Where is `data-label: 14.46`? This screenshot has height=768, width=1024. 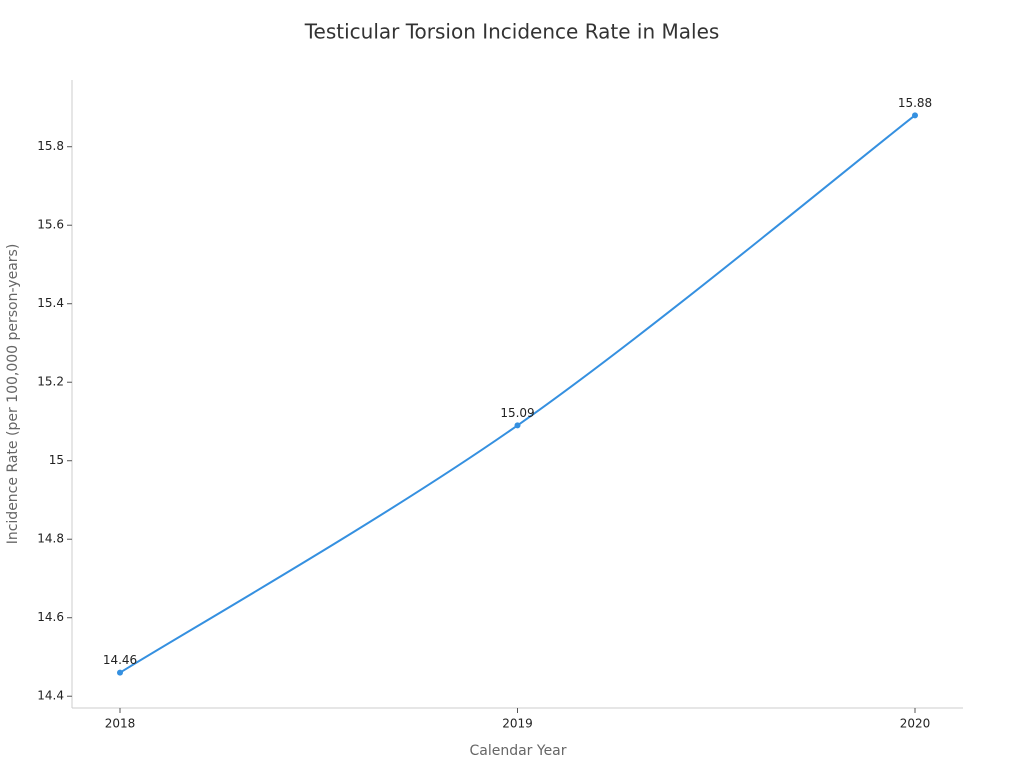
data-label: 14.46 is located at coordinates (120, 660).